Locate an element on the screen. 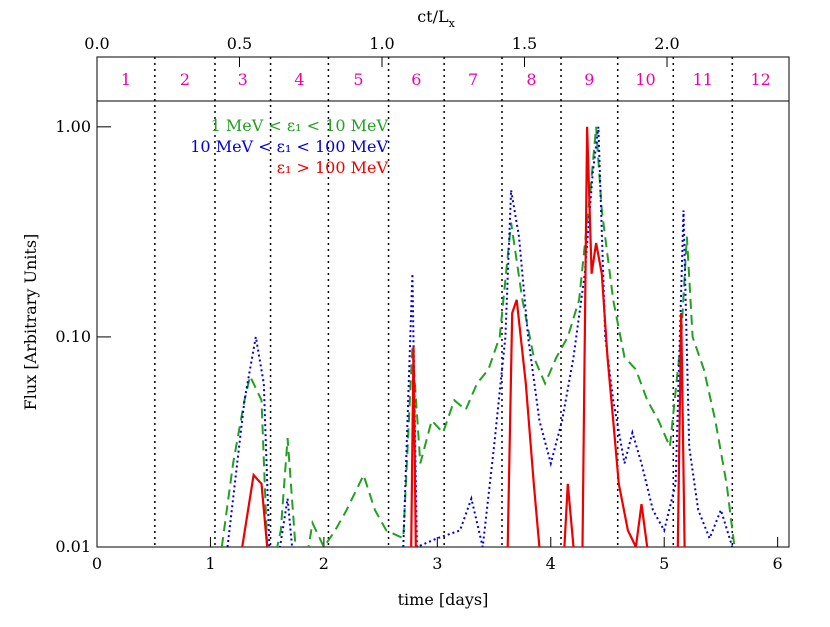 The width and height of the screenshot is (830, 627). region-label: 8 is located at coordinates (531, 79).